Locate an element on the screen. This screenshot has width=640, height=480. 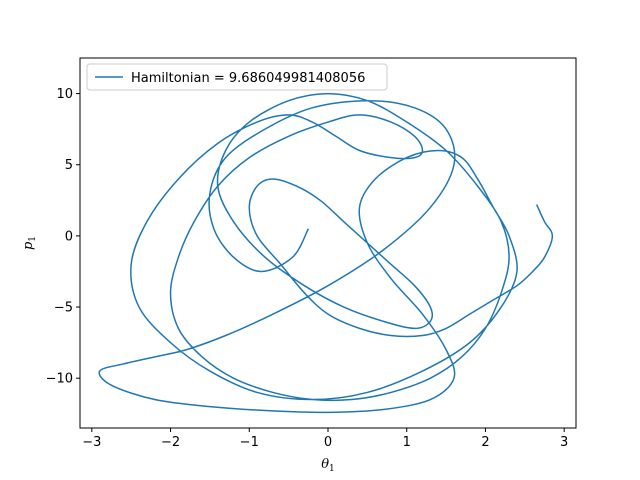
y-tick-label: −10 is located at coordinates (59, 379).